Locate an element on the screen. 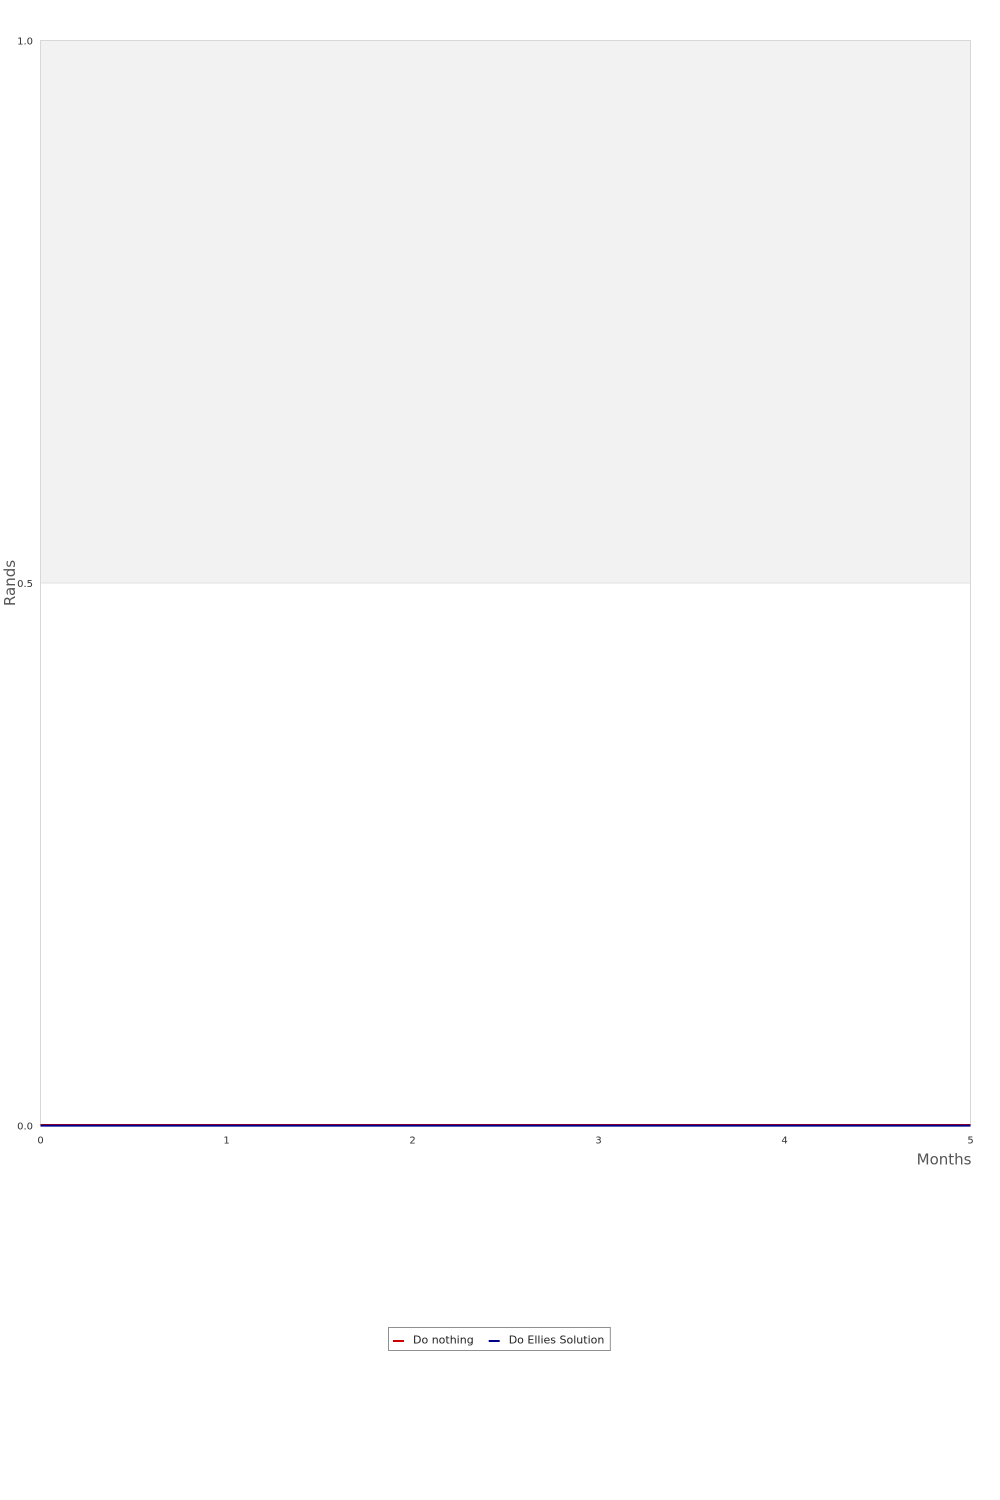 The height and width of the screenshot is (1500, 1000). legend: Do nothing Do Ellies Solution is located at coordinates (499, 1339).